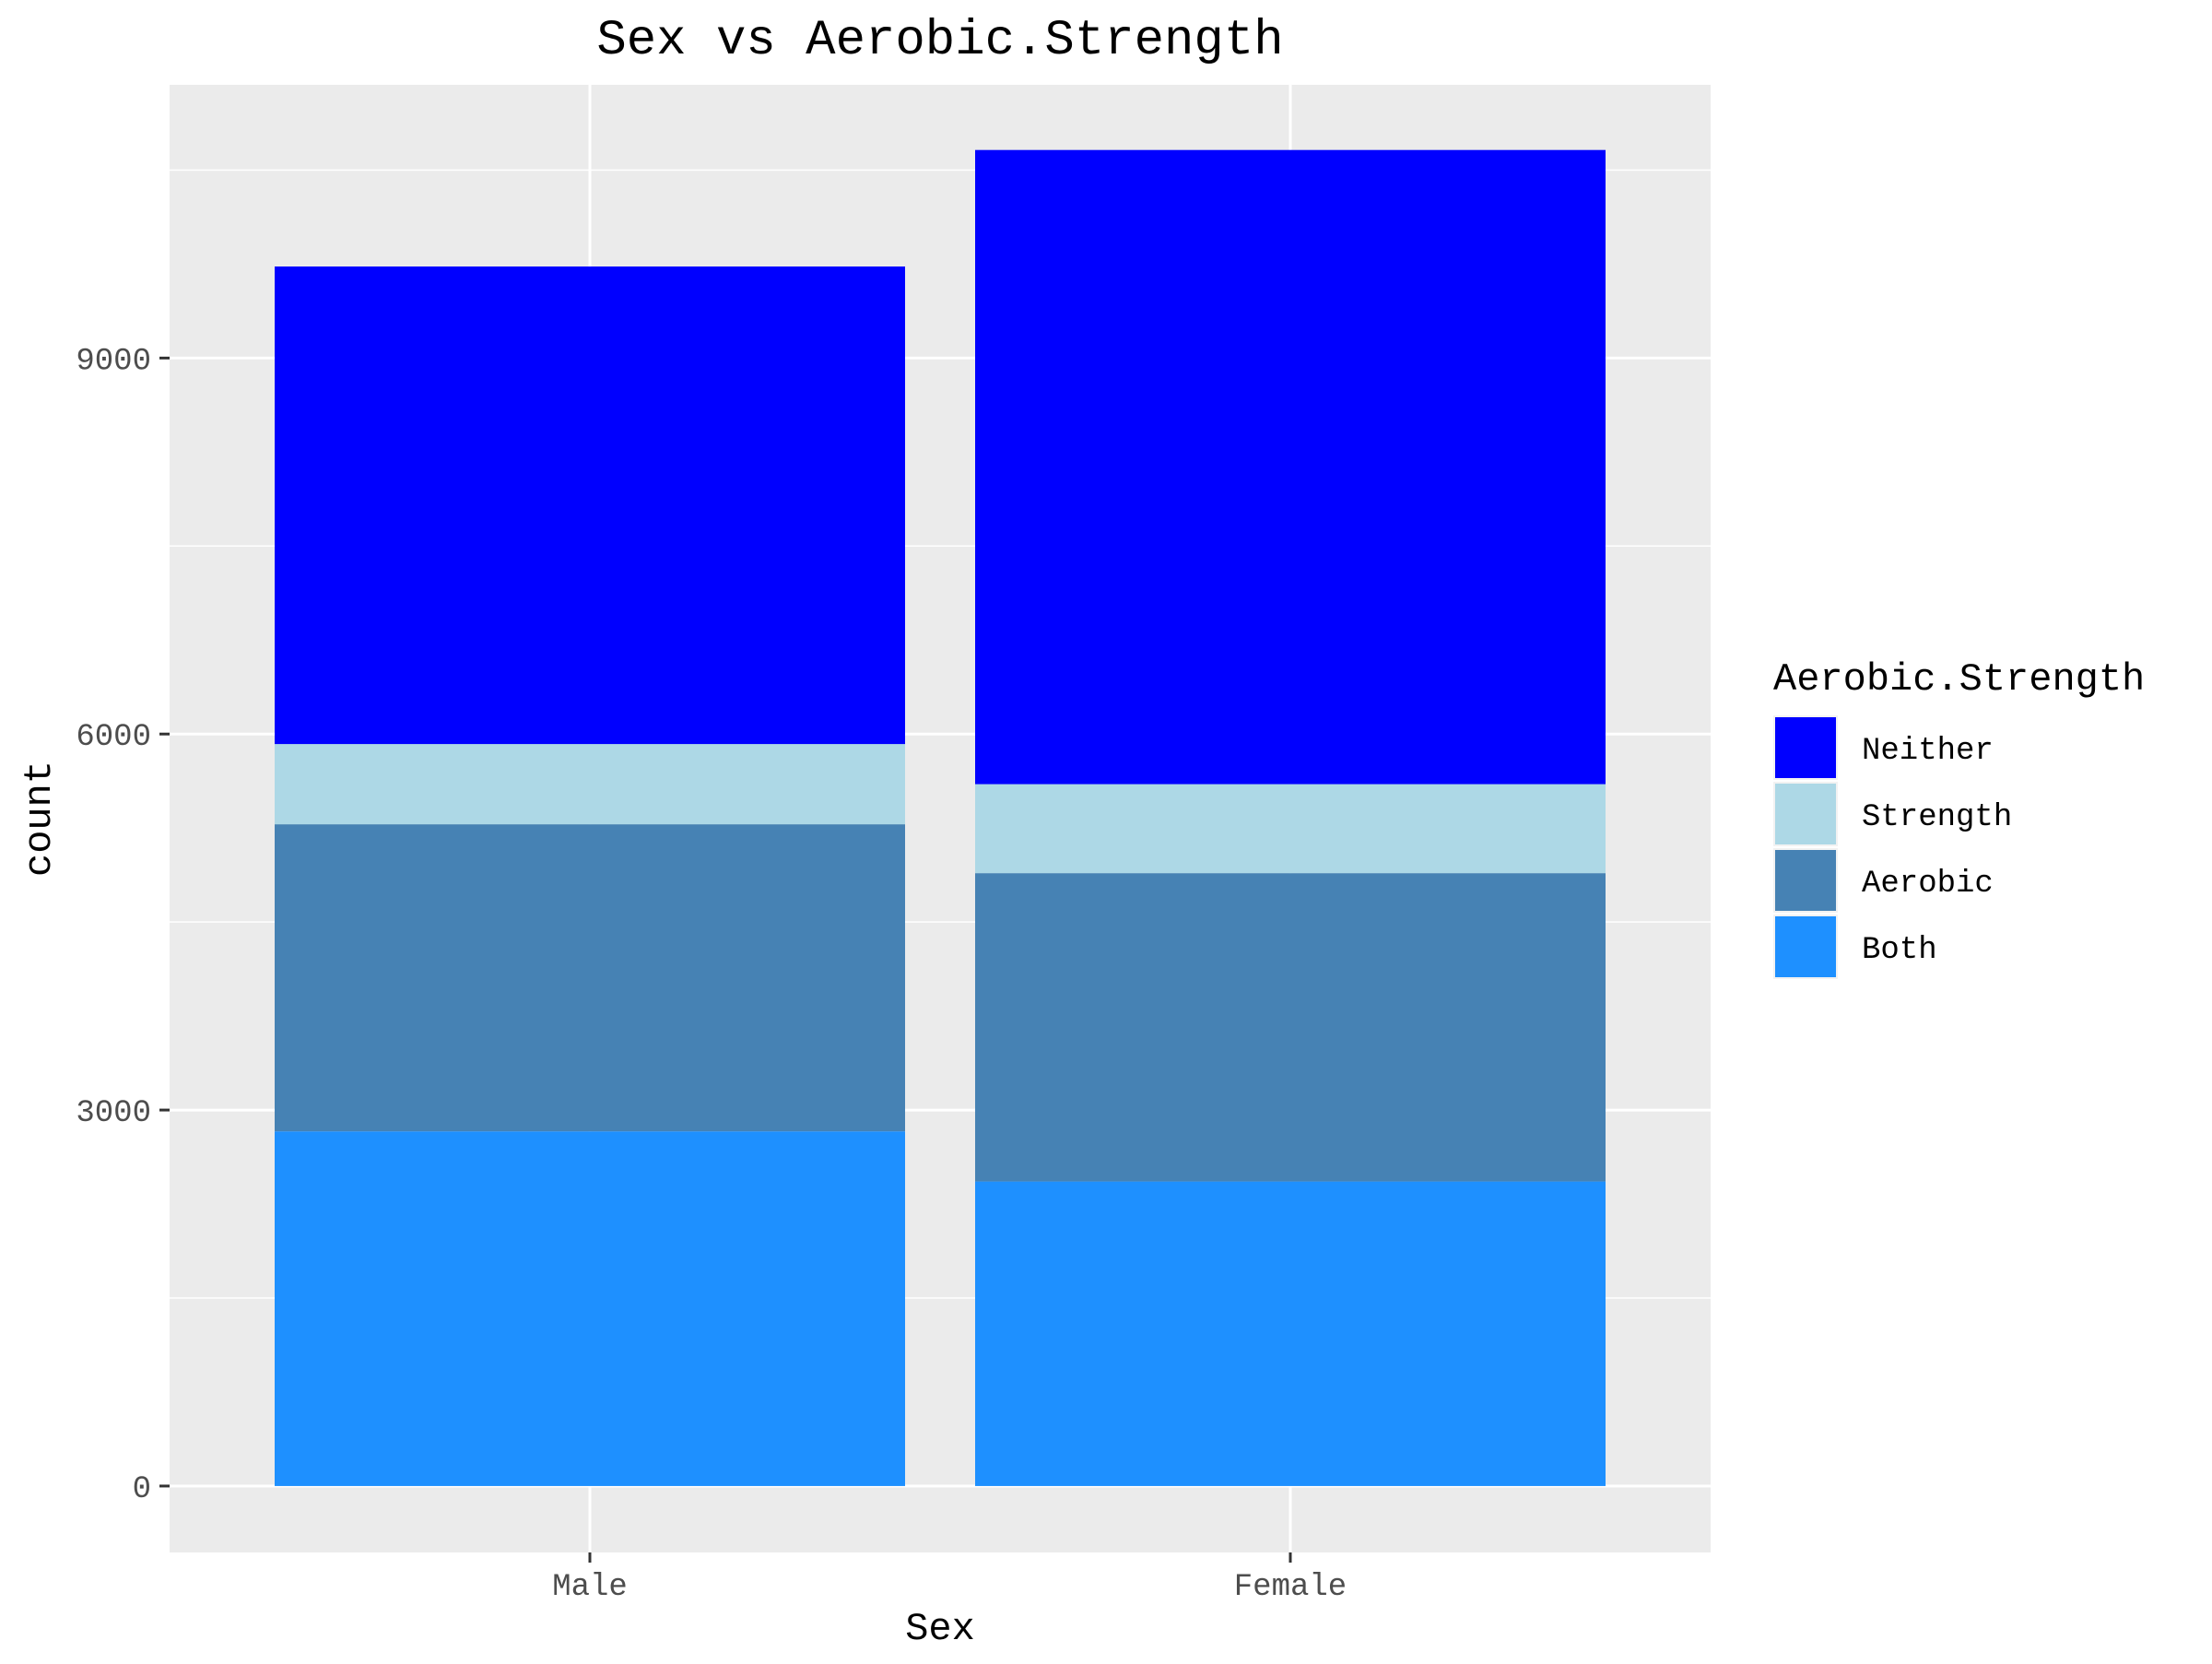  What do you see at coordinates (1928, 751) in the screenshot?
I see `legend-label-neither: Neither` at bounding box center [1928, 751].